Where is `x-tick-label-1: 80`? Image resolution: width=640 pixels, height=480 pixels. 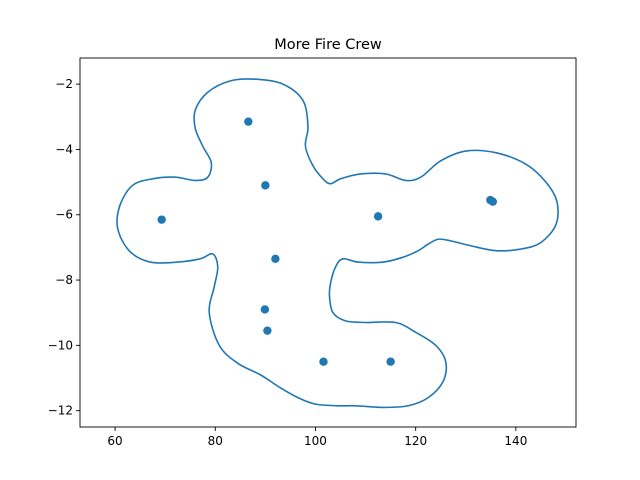
x-tick-label-1: 80 is located at coordinates (215, 441).